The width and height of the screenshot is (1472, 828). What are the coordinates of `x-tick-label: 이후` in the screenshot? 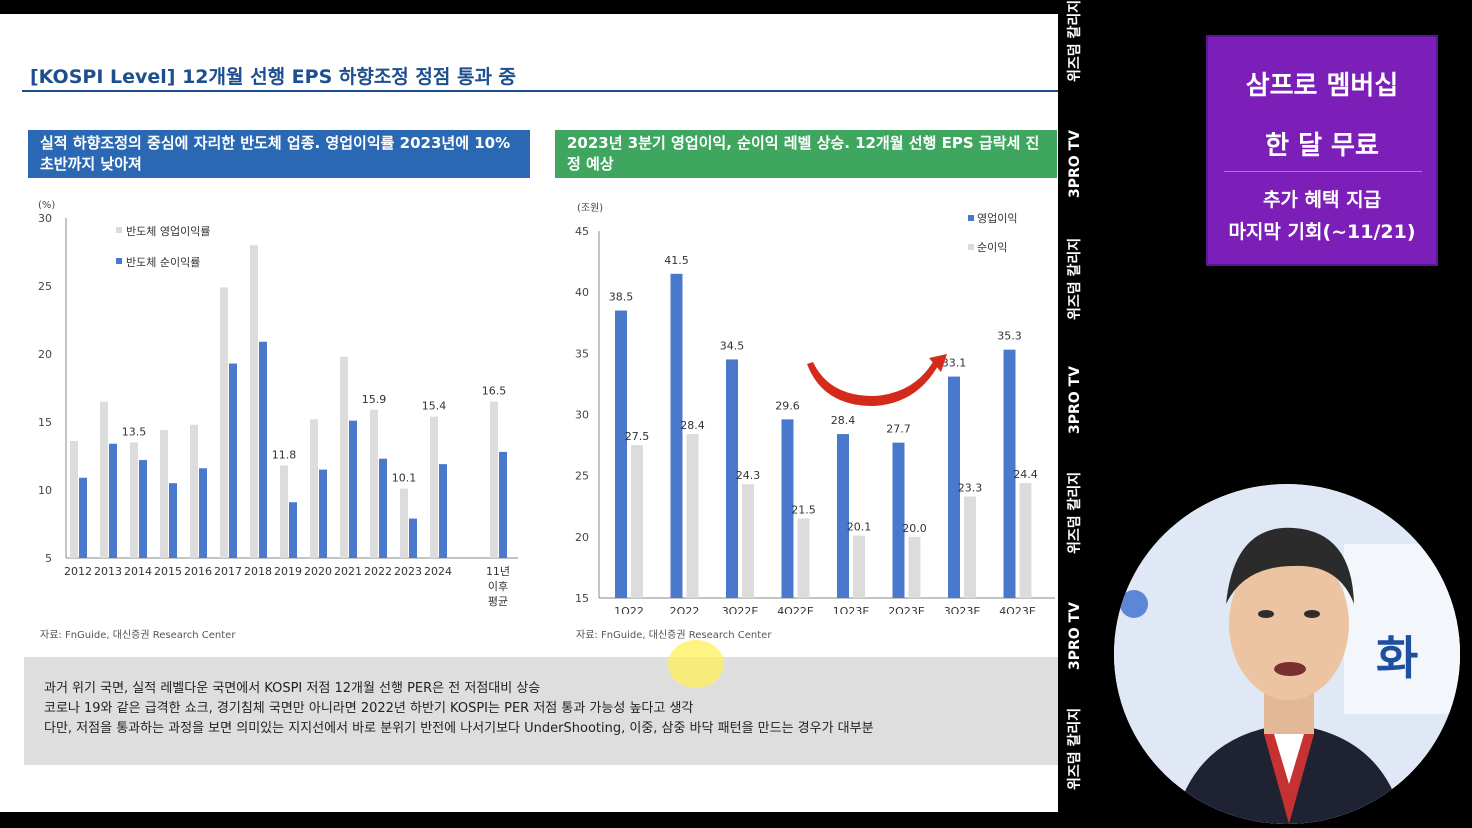 It's located at (498, 586).